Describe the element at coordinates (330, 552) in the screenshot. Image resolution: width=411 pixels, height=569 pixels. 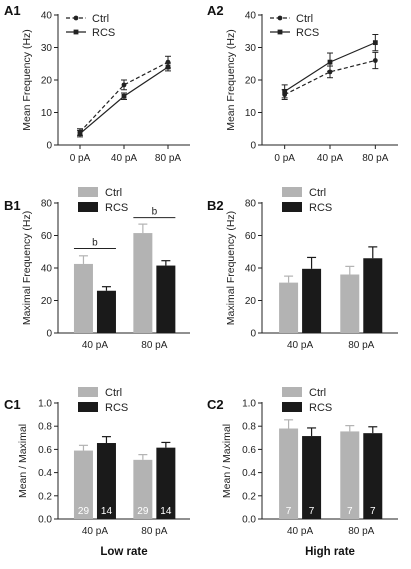
I see `x-axis-label: High rate` at that location.